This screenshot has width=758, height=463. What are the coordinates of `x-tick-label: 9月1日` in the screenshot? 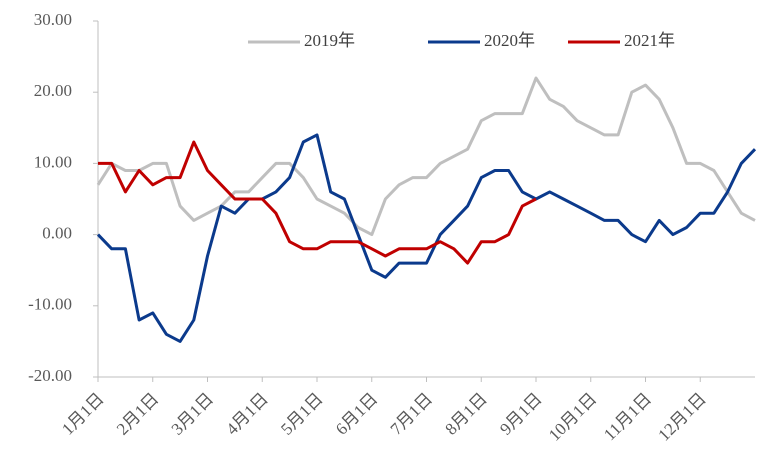 It's located at (520, 413).